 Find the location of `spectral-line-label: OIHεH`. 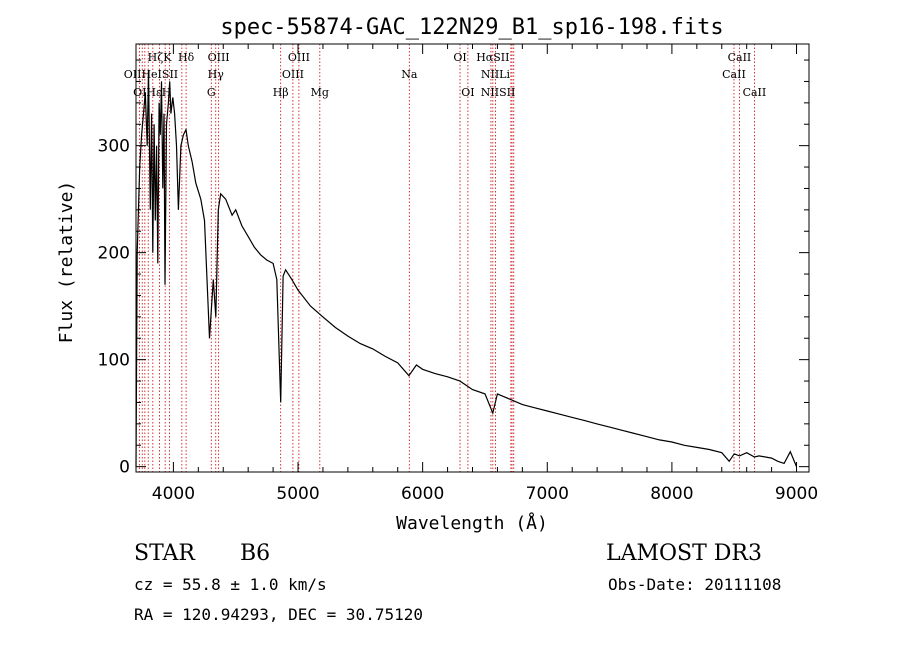

spectral-line-label: OIHεH is located at coordinates (152, 92).